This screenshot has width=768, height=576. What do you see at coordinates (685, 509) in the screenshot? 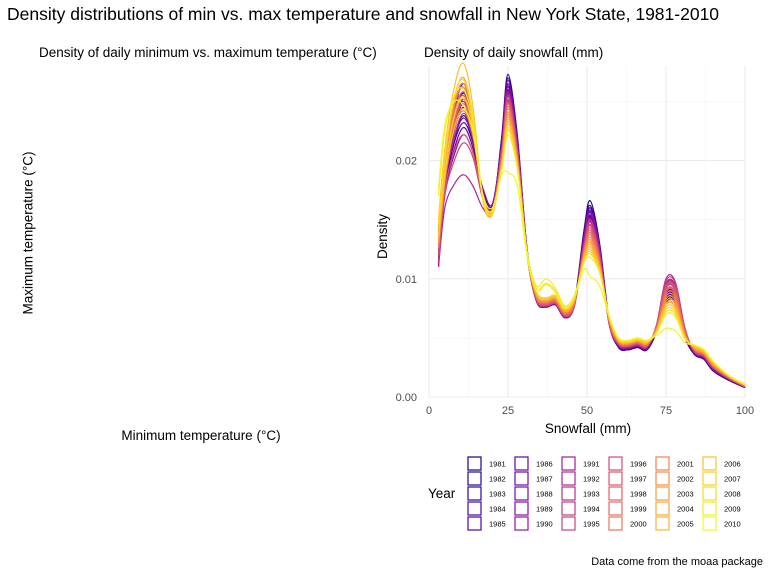
I see `legend-label-2004: 2004` at bounding box center [685, 509].